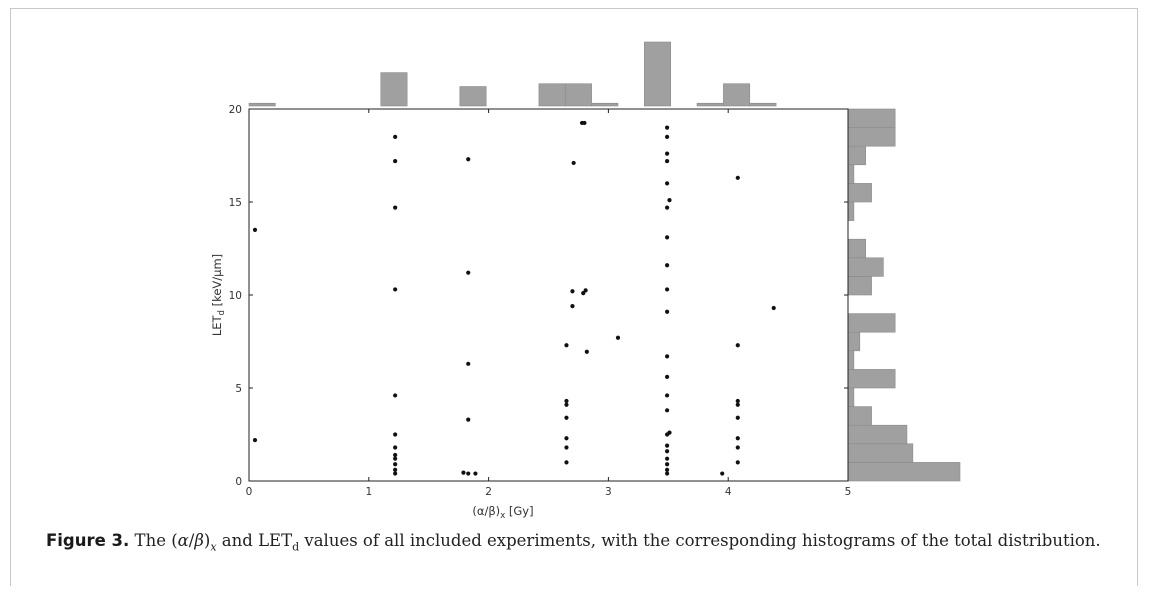 This screenshot has width=1150, height=593. Describe the element at coordinates (728, 492) in the screenshot. I see `x-tick-label: 4` at that location.